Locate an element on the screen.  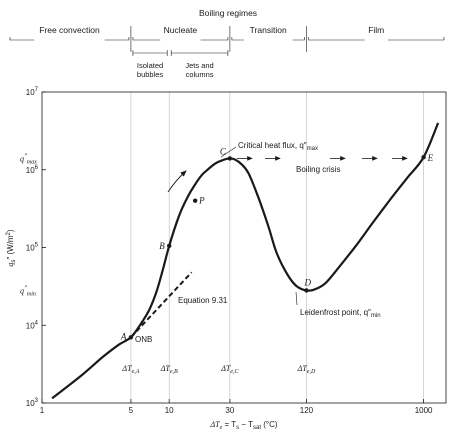
equation-label: Equation 9.31 is located at coordinates (203, 300).